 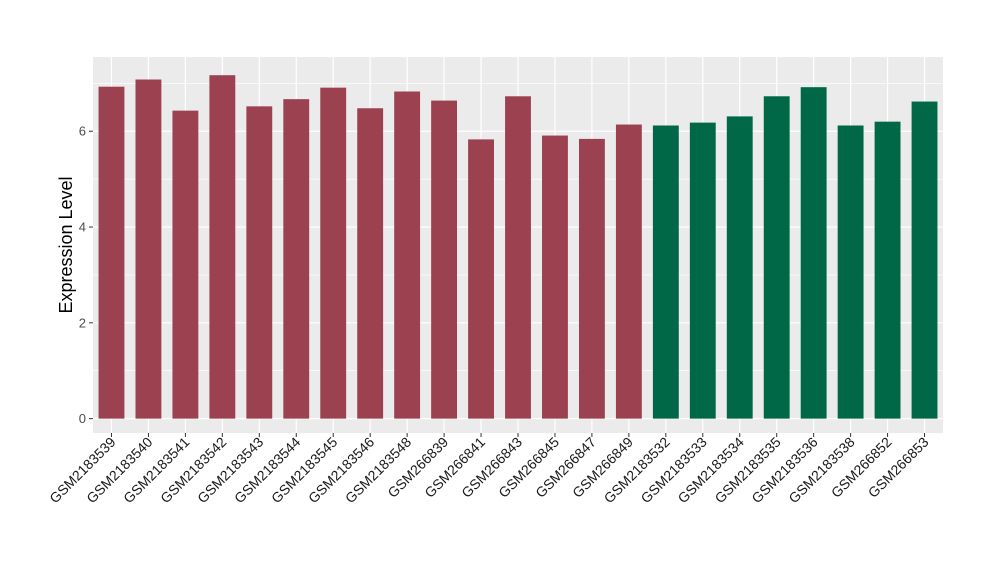 What do you see at coordinates (776, 257) in the screenshot?
I see `bar-gsm2183535` at bounding box center [776, 257].